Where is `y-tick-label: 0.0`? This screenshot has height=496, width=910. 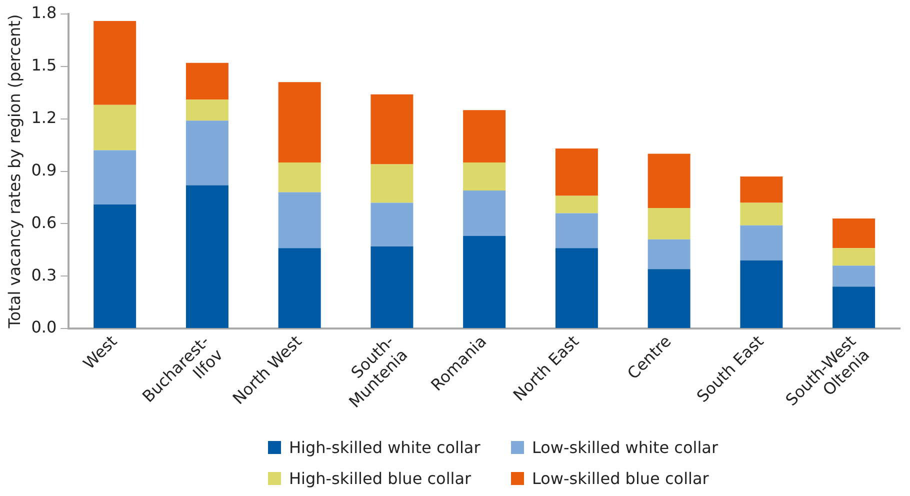
y-tick-label: 0.0 is located at coordinates (44, 327).